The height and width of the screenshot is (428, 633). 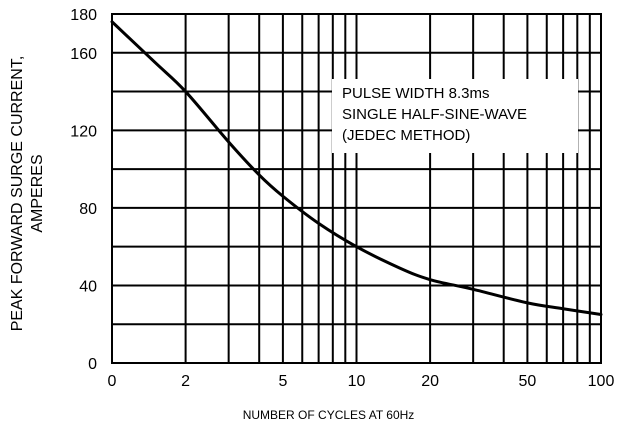 I want to click on y-tick-label: 40, so click(x=88, y=286).